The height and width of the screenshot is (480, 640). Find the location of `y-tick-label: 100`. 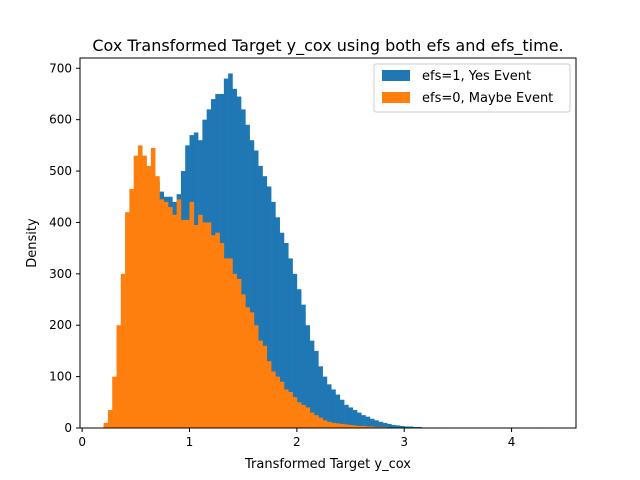

y-tick-label: 100 is located at coordinates (60, 377).